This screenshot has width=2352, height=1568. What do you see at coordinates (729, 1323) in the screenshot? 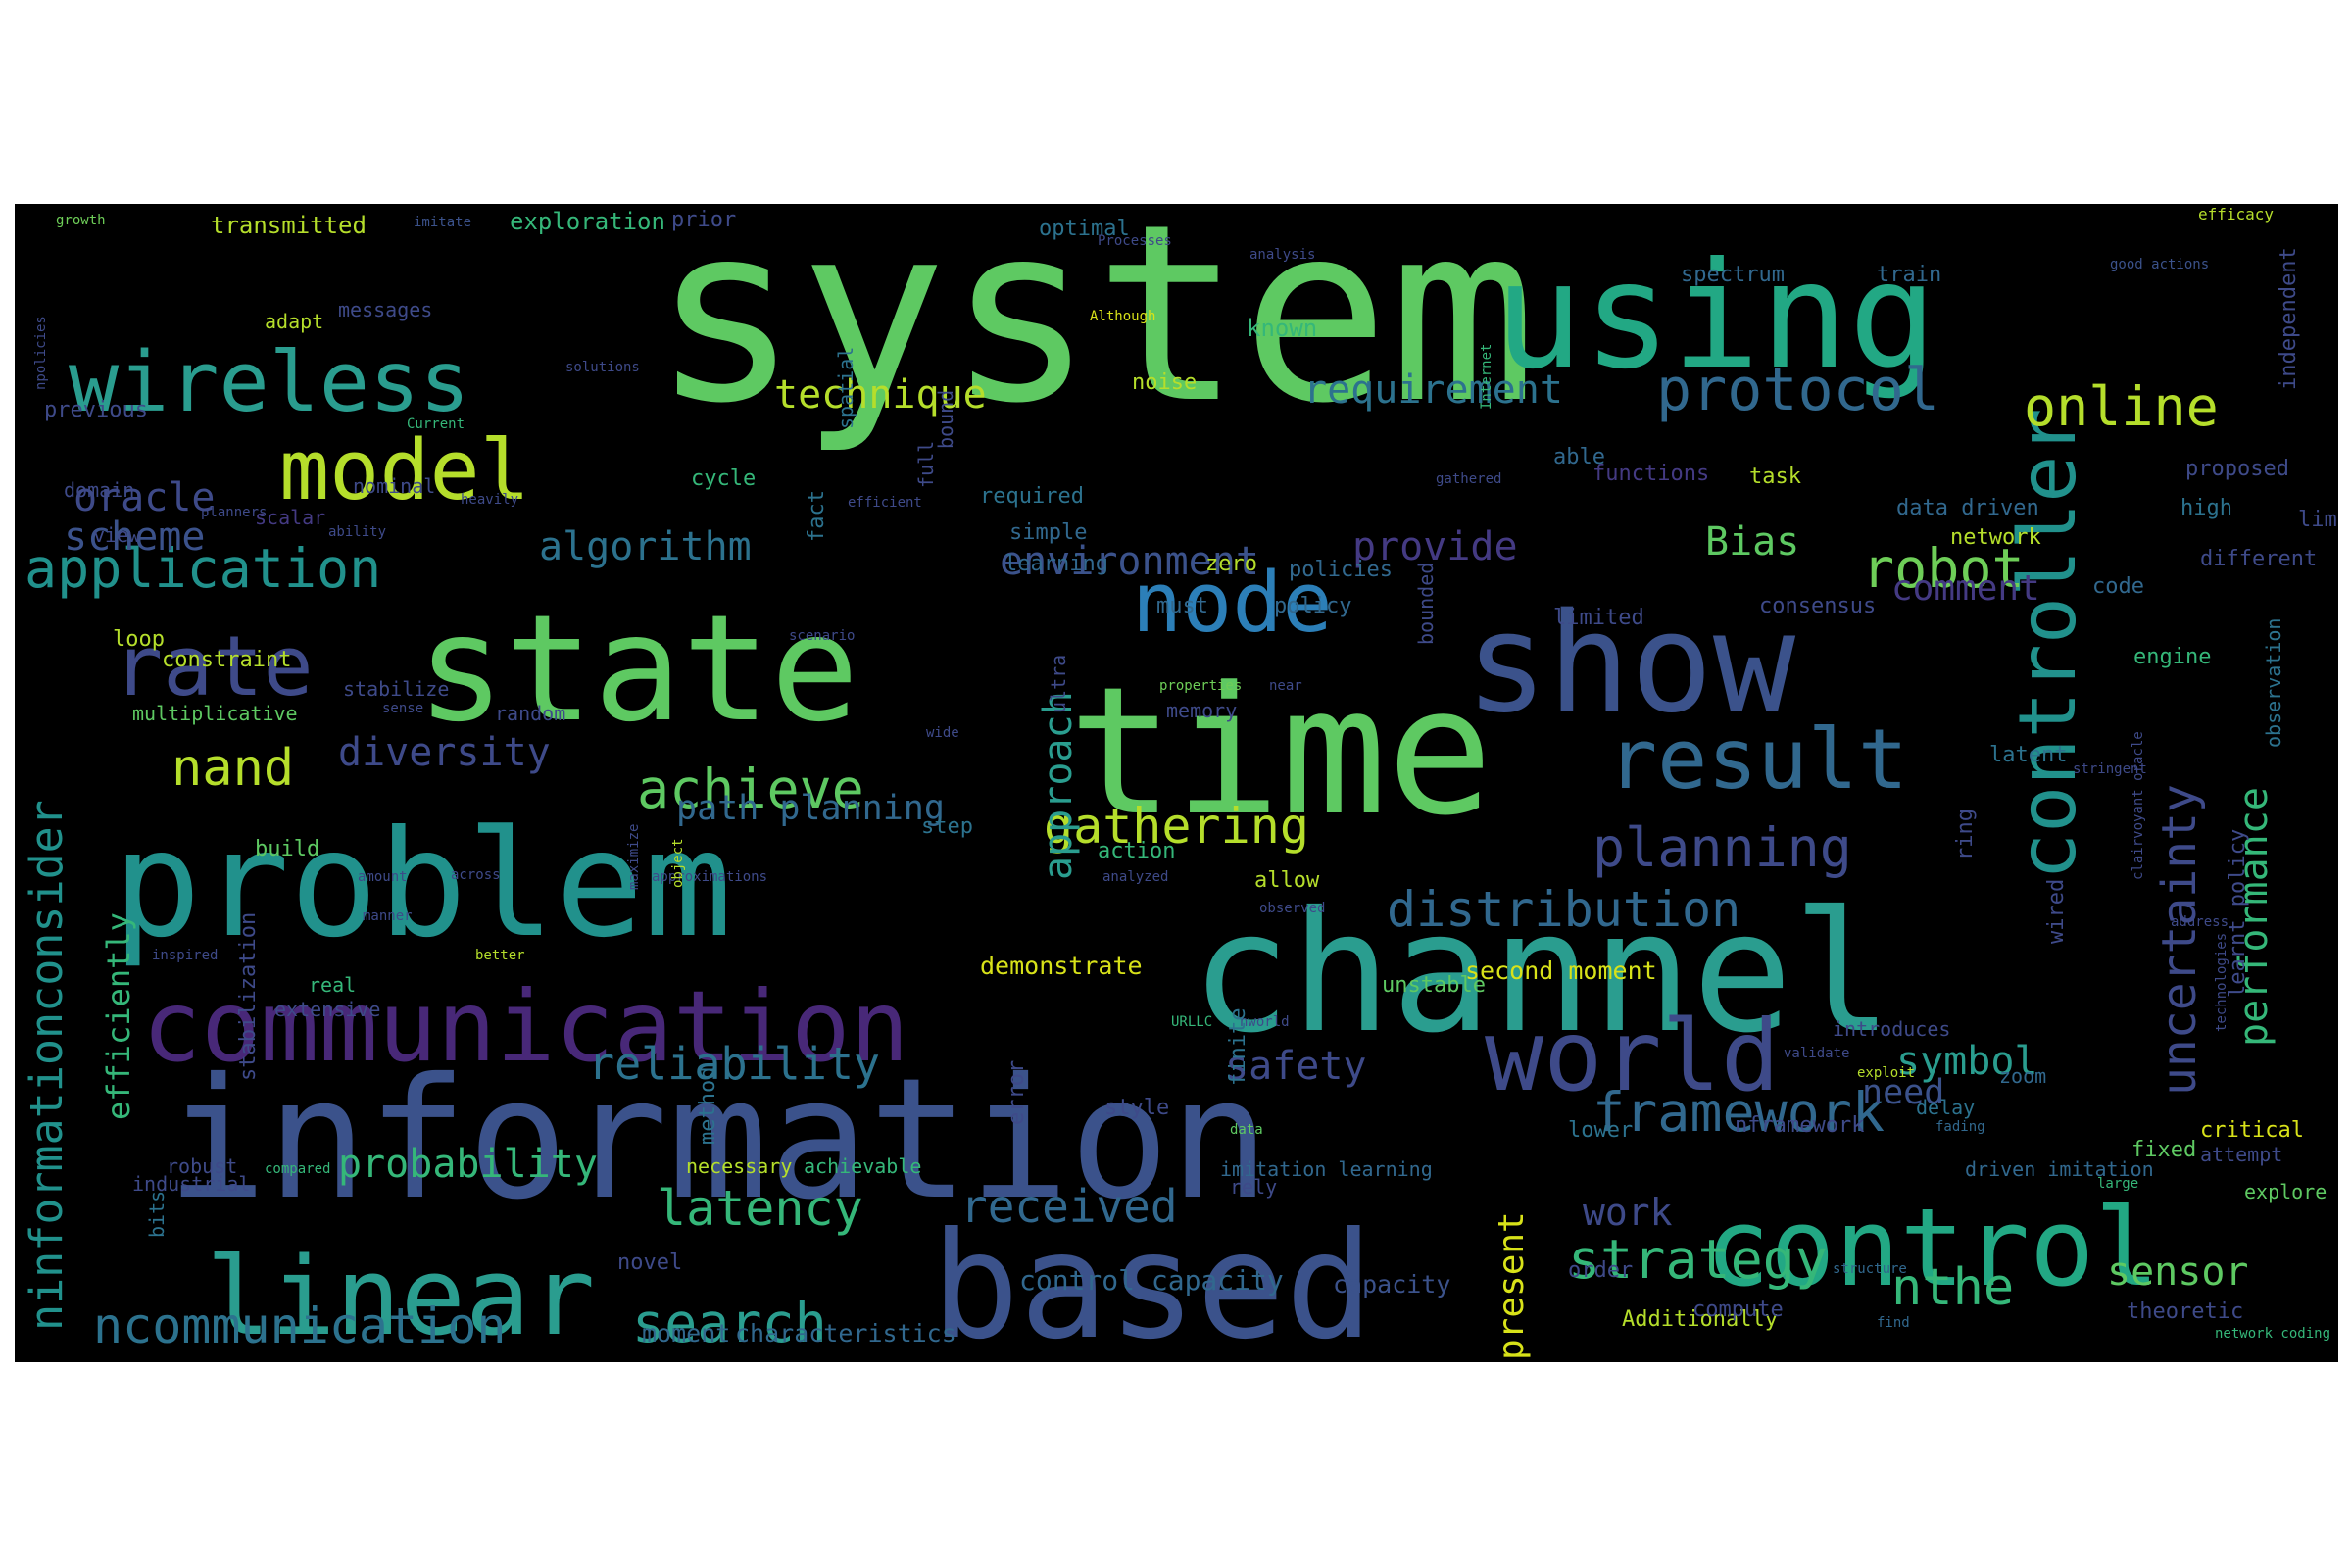
I see `word-search: search` at bounding box center [729, 1323].